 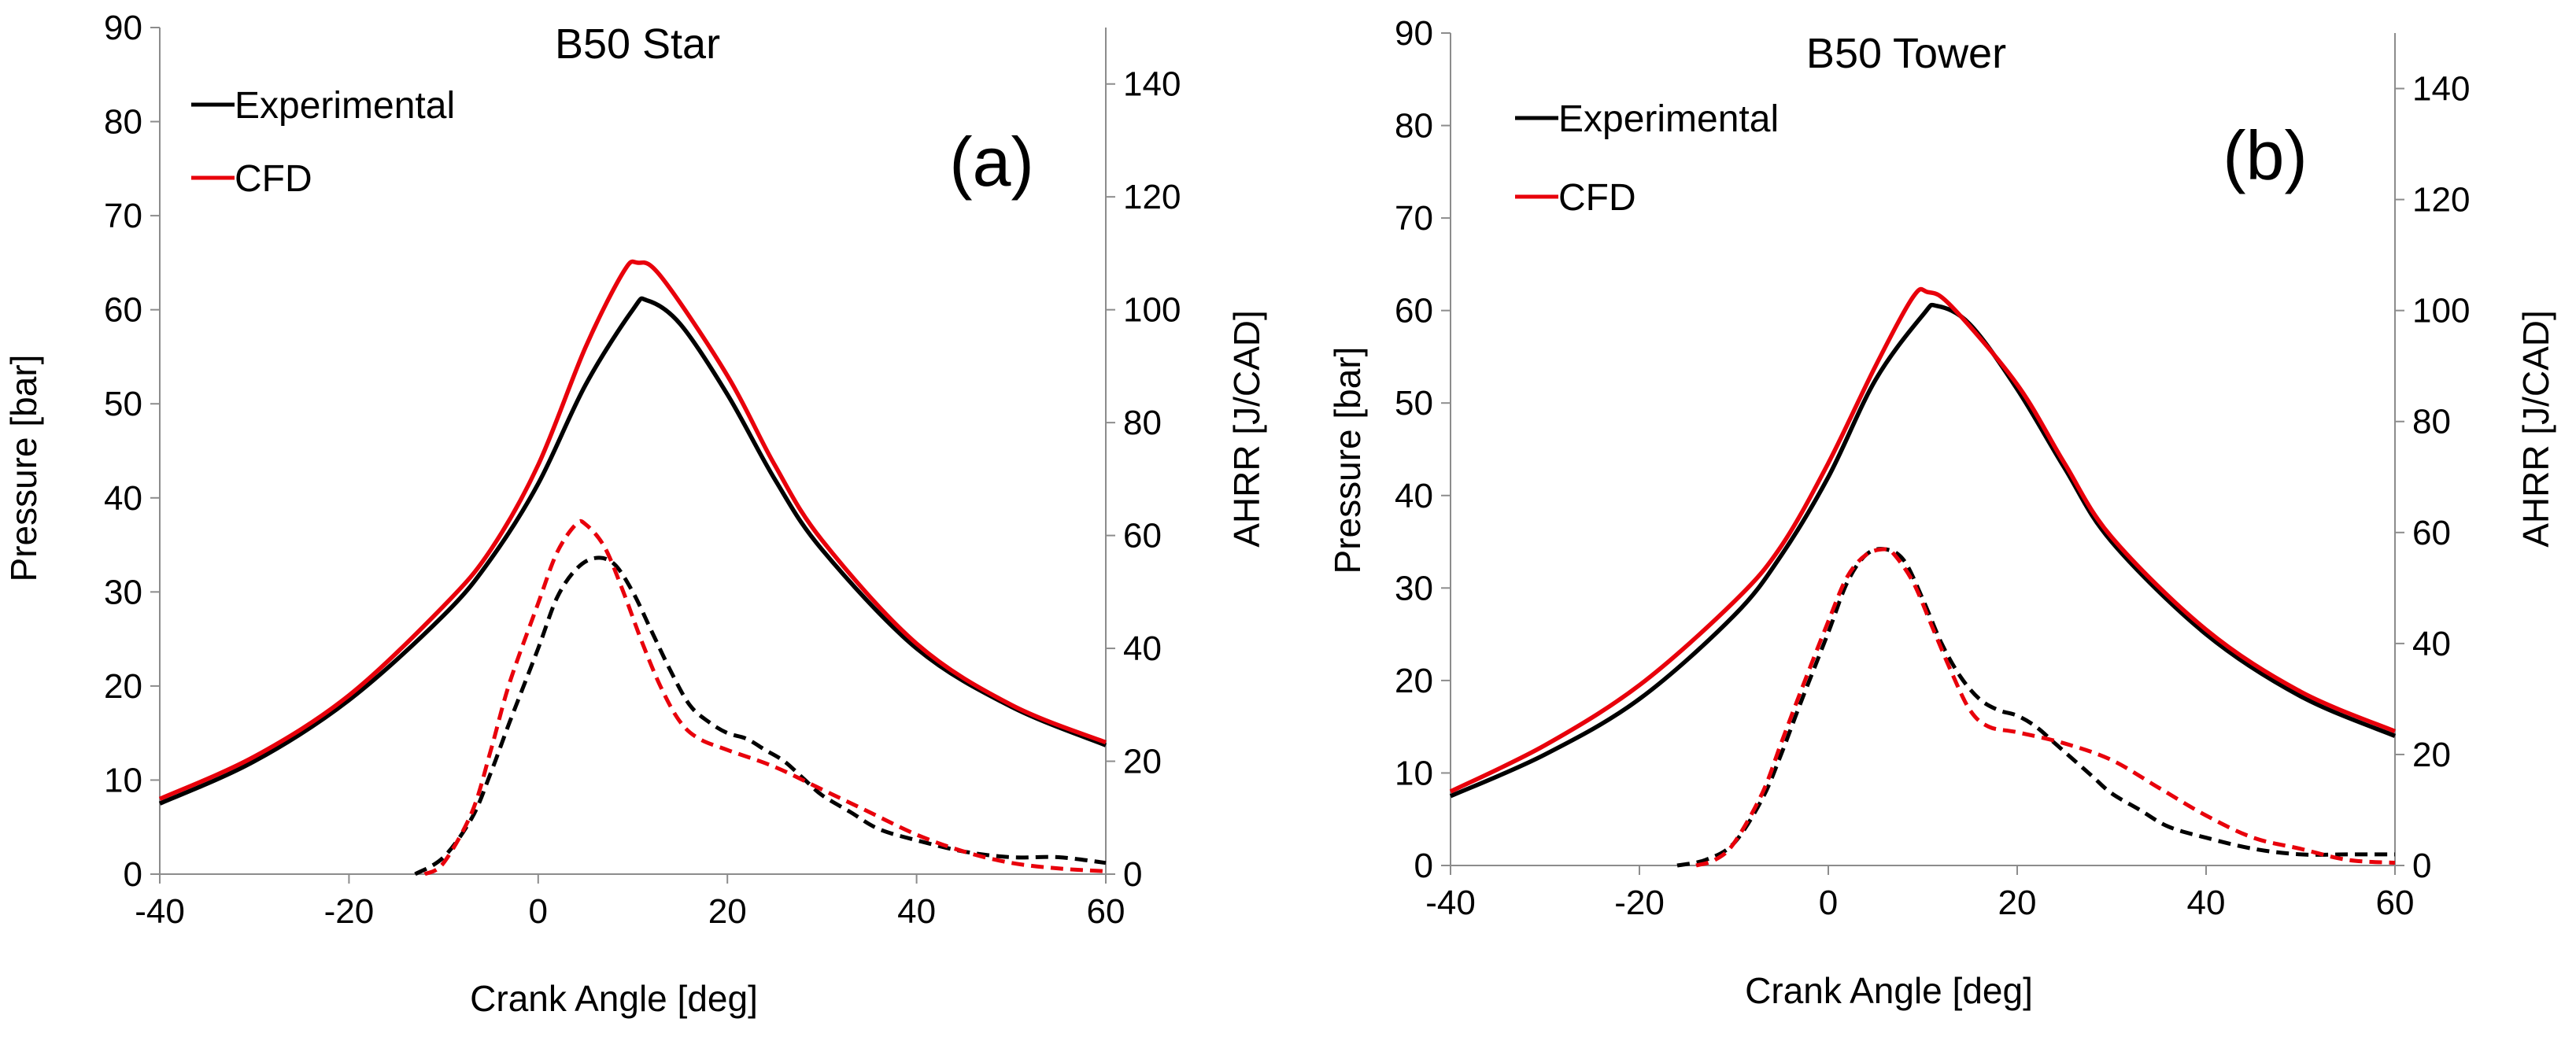 I want to click on chart-title: B50 Tower, so click(x=1906, y=53).